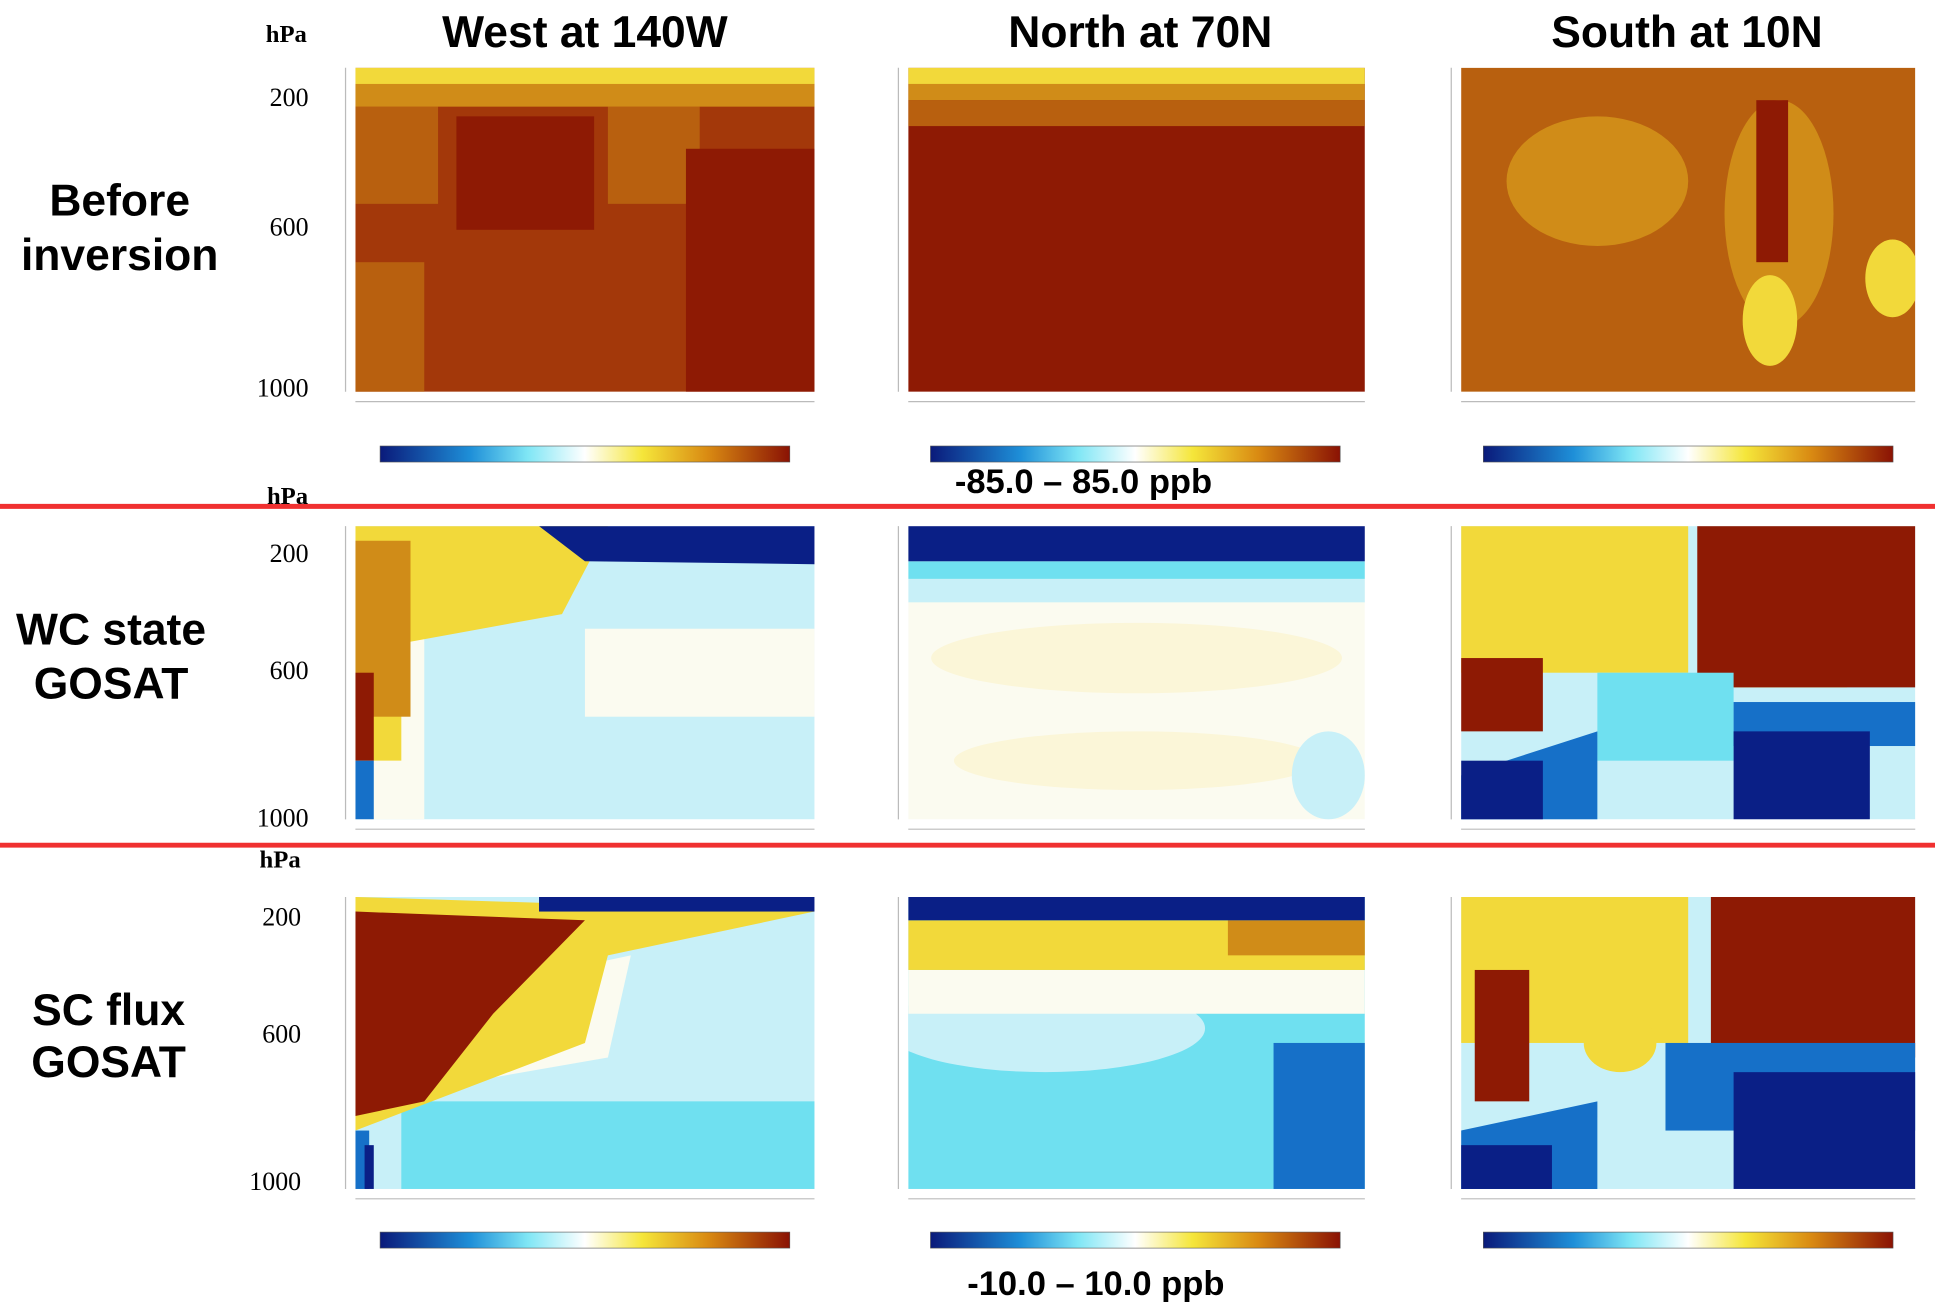 The image size is (1935, 1306). Describe the element at coordinates (1083, 482) in the screenshot. I see `colorbar-range: -85.0 – 85.0 ppb` at that location.